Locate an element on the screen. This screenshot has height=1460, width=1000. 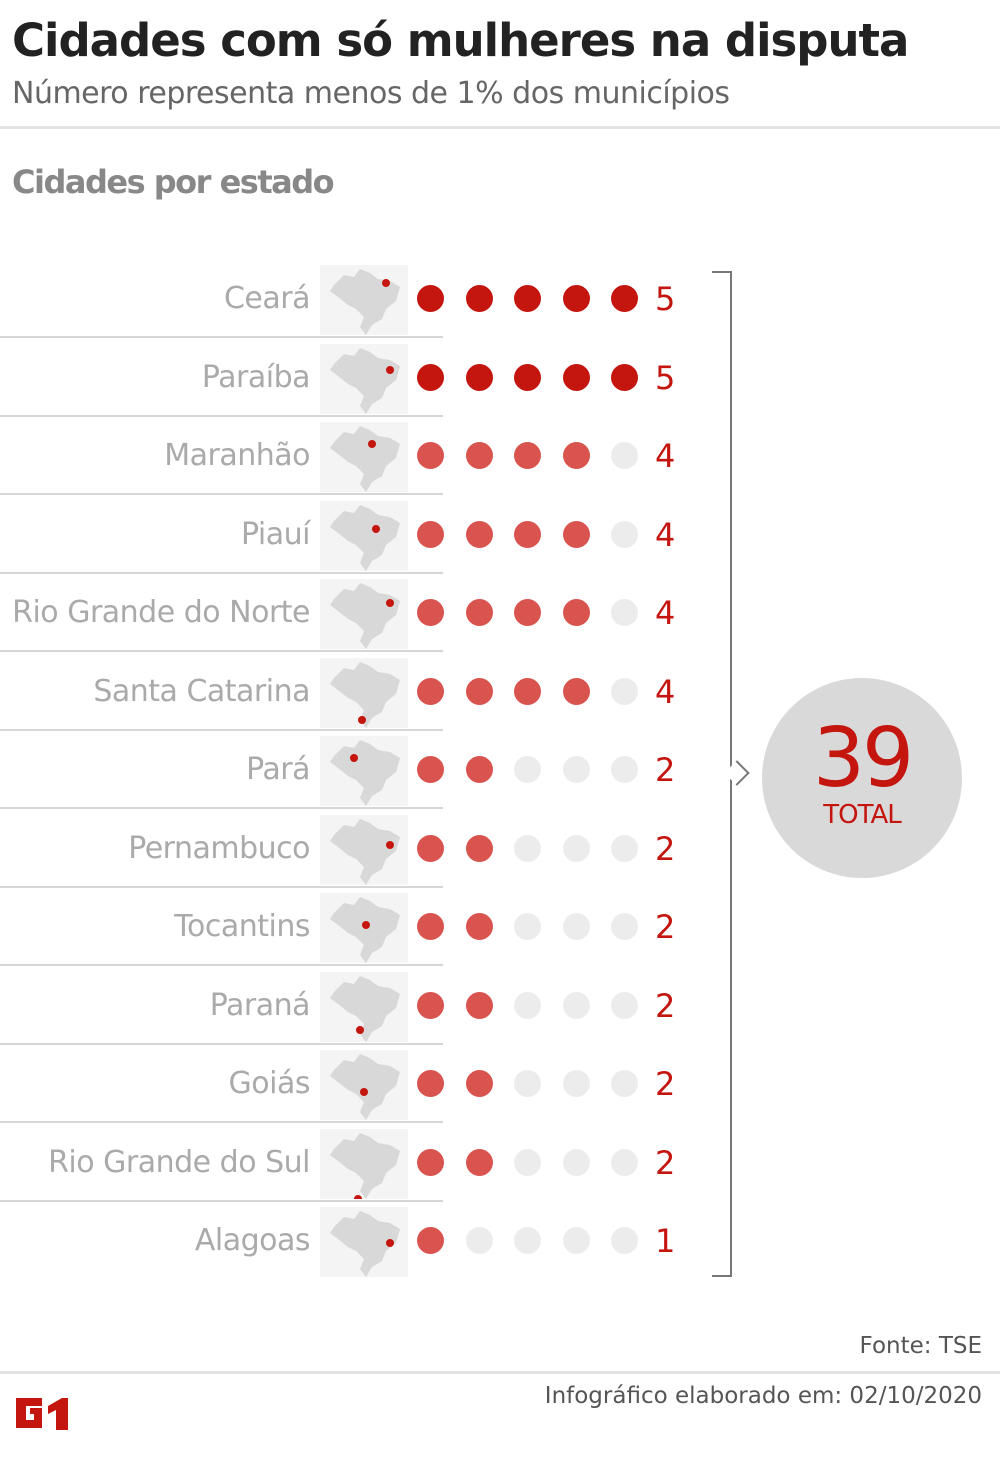
chart-row: Paraná 2 is located at coordinates (350, 1006).